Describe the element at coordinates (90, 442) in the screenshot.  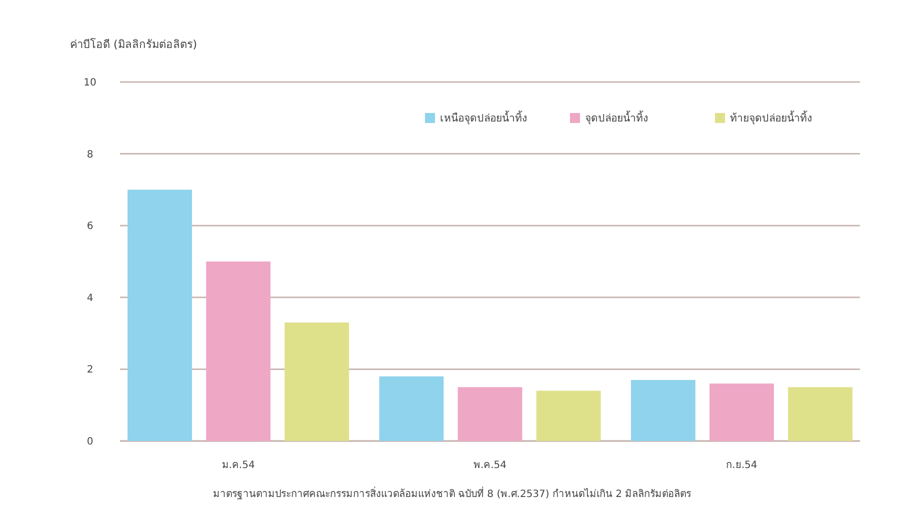
I see `y-tick-label: 0` at that location.